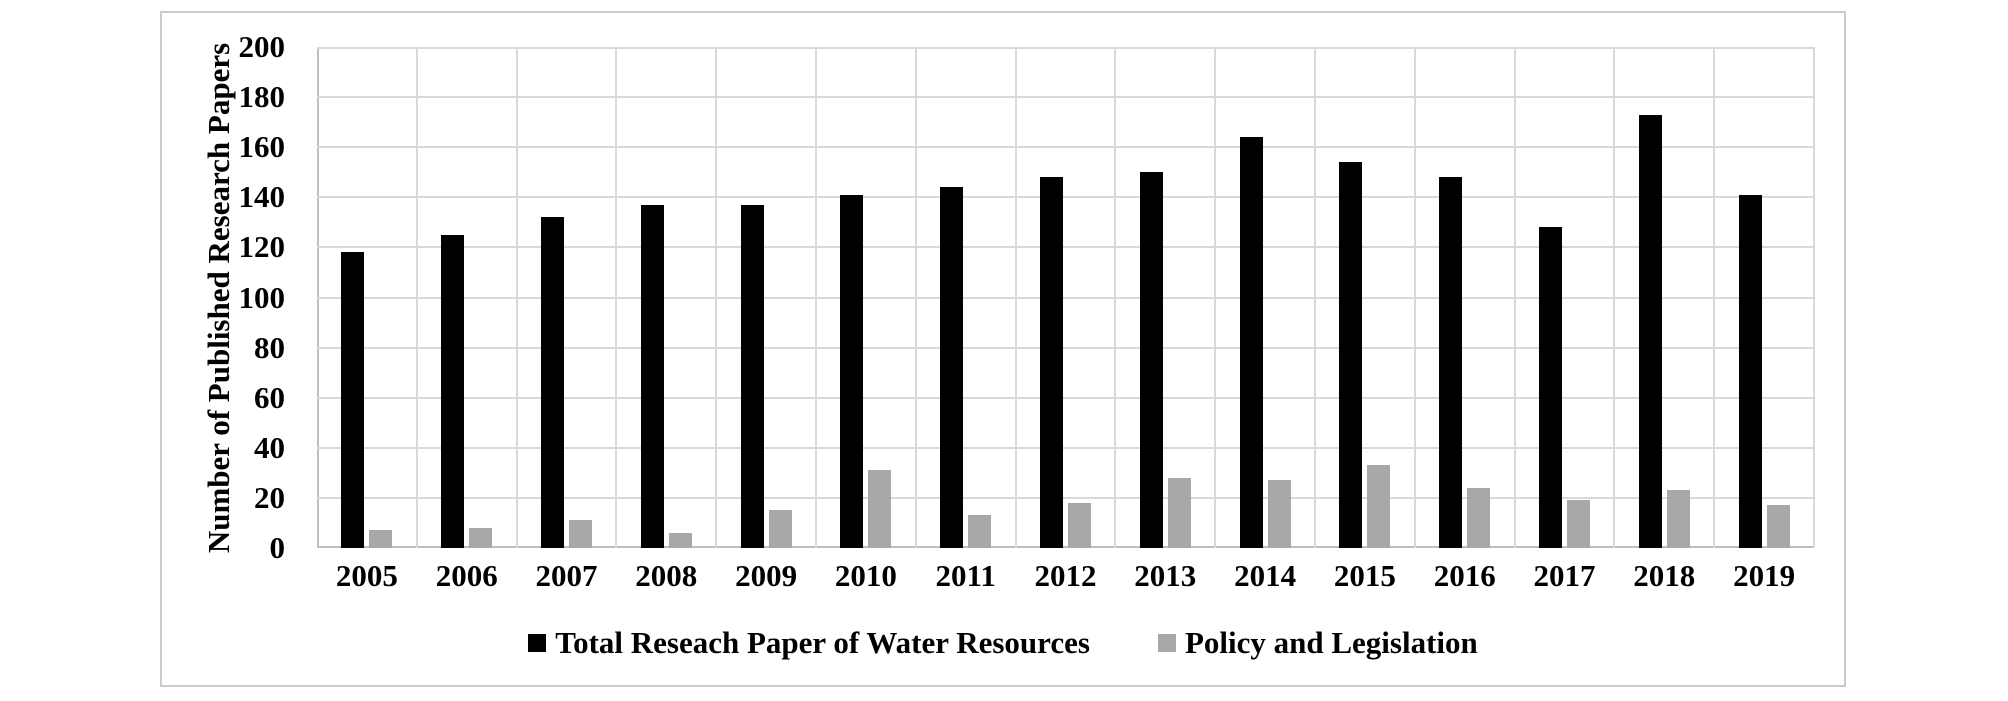 Image resolution: width=2008 pixels, height=701 pixels. I want to click on bar-policy-2017, so click(1578, 524).